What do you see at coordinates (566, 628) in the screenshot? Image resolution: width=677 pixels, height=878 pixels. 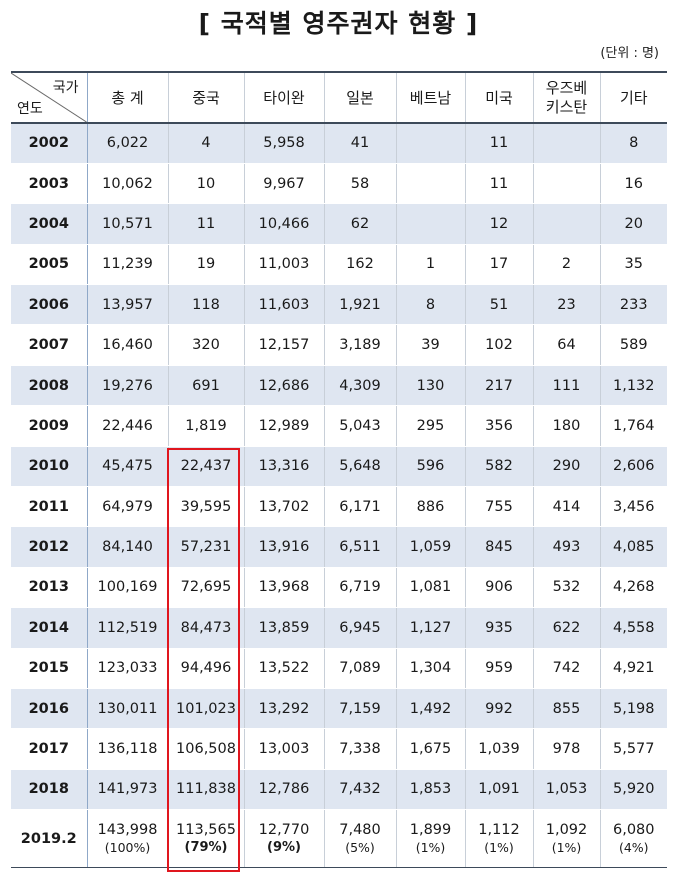 I see `value-cell: 622` at bounding box center [566, 628].